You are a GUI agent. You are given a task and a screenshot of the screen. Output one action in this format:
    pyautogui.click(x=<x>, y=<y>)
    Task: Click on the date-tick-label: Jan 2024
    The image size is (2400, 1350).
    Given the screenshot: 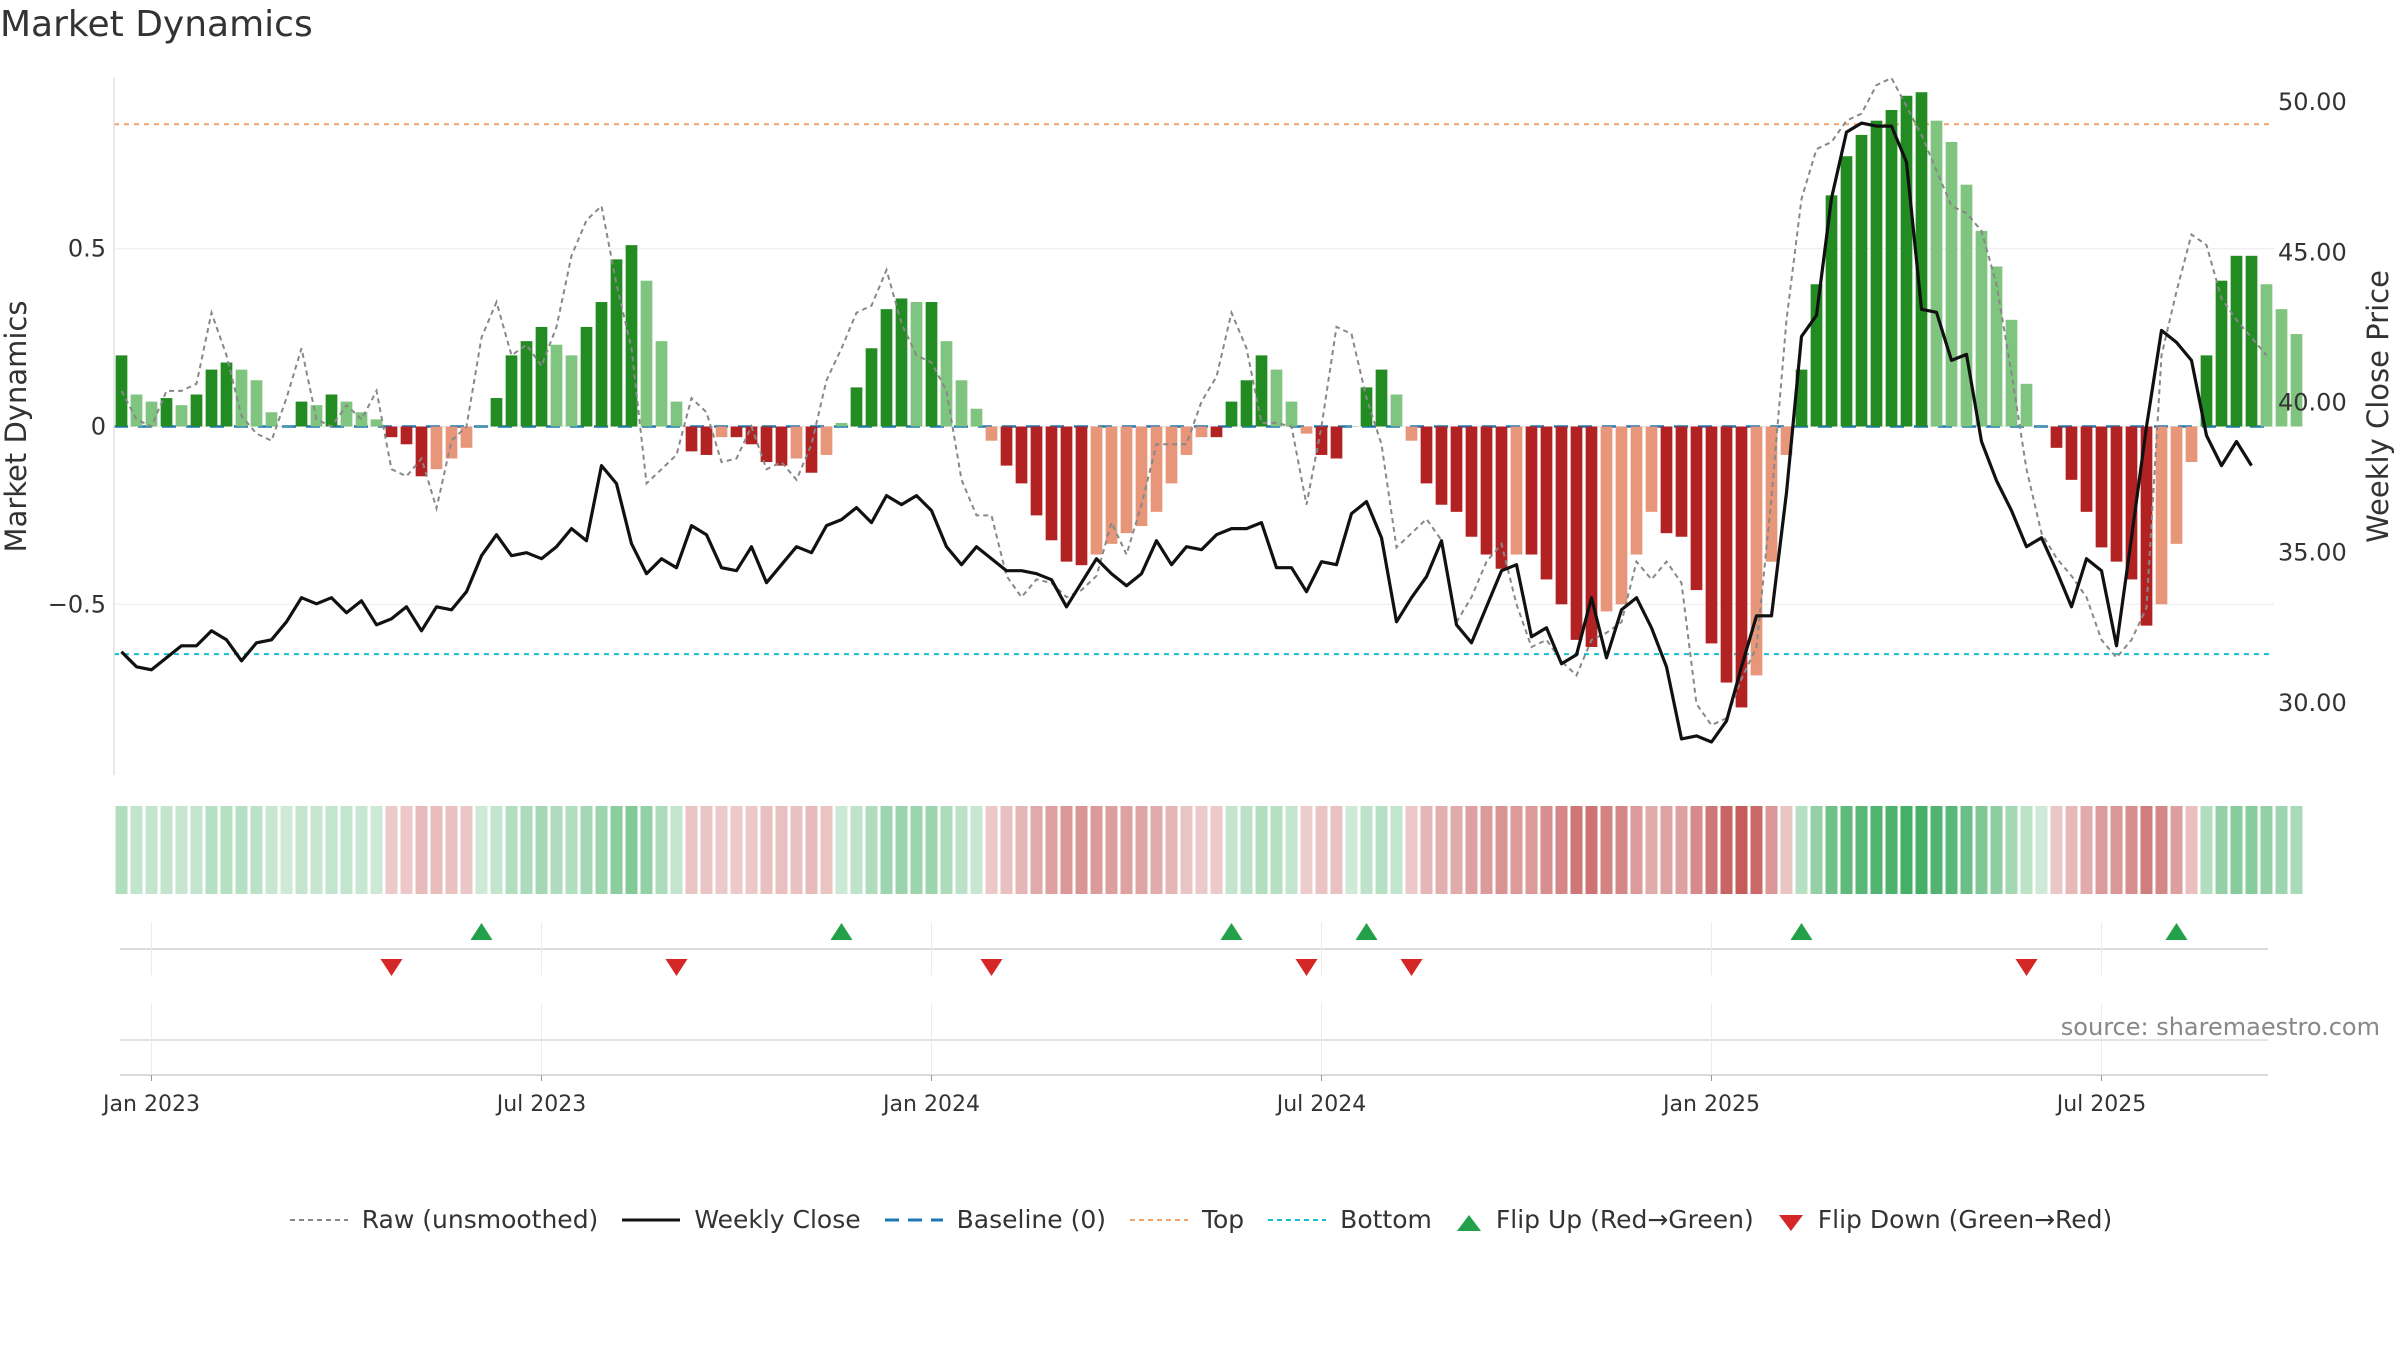 What is the action you would take?
    pyautogui.click(x=930, y=1104)
    